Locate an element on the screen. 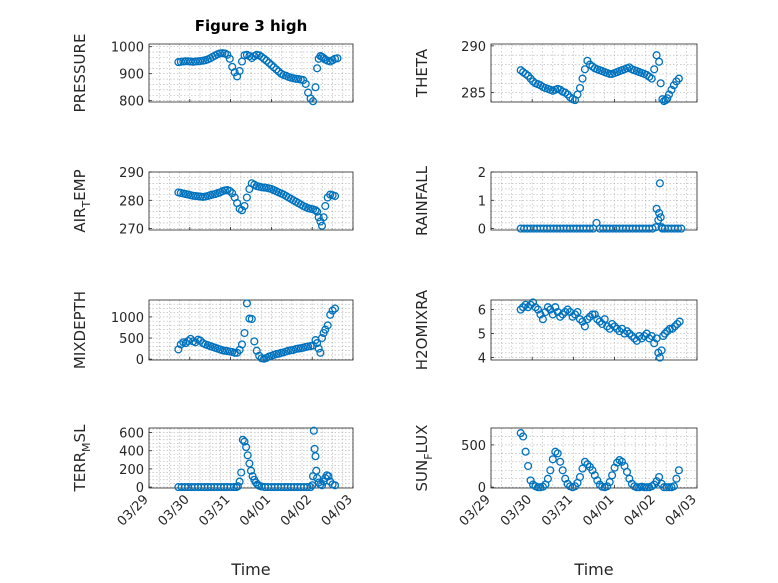 This screenshot has height=583, width=778. y-tick-label: 290 is located at coordinates (131, 173).